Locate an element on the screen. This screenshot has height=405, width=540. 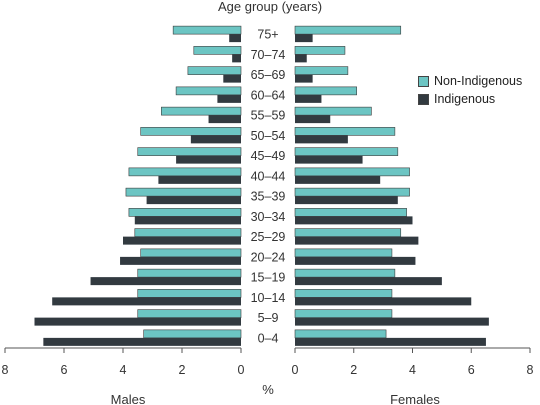
age-group-label: 40–44 is located at coordinates (268, 176).